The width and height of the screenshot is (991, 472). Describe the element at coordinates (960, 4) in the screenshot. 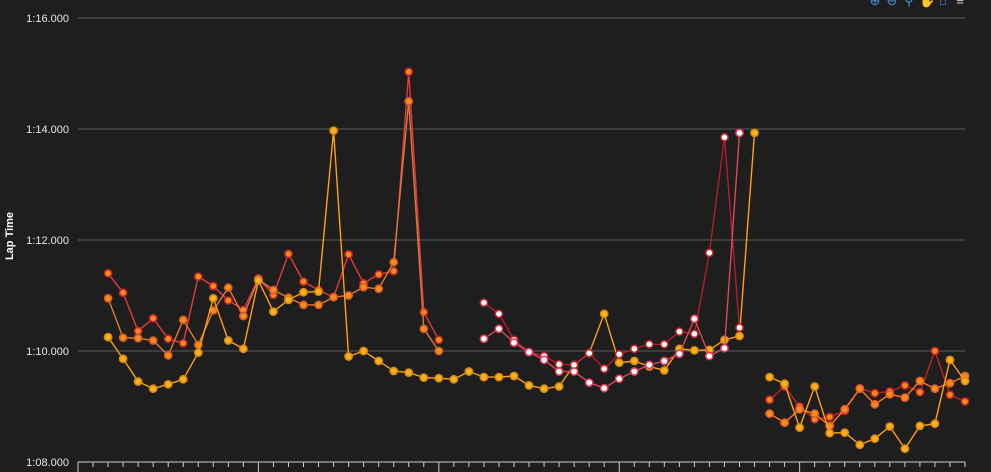

I see `menu-icon: ≡` at that location.